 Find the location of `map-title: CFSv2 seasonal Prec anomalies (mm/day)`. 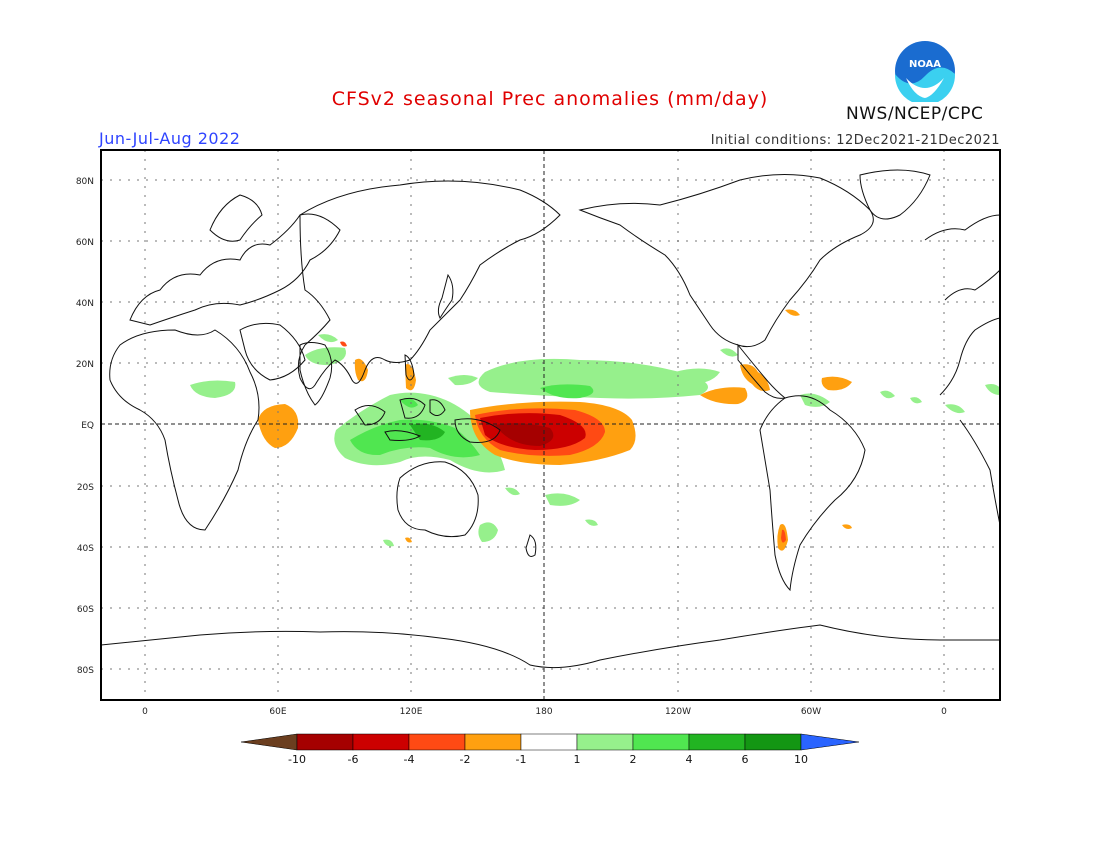

map-title: CFSv2 seasonal Prec anomalies (mm/day) is located at coordinates (550, 99).